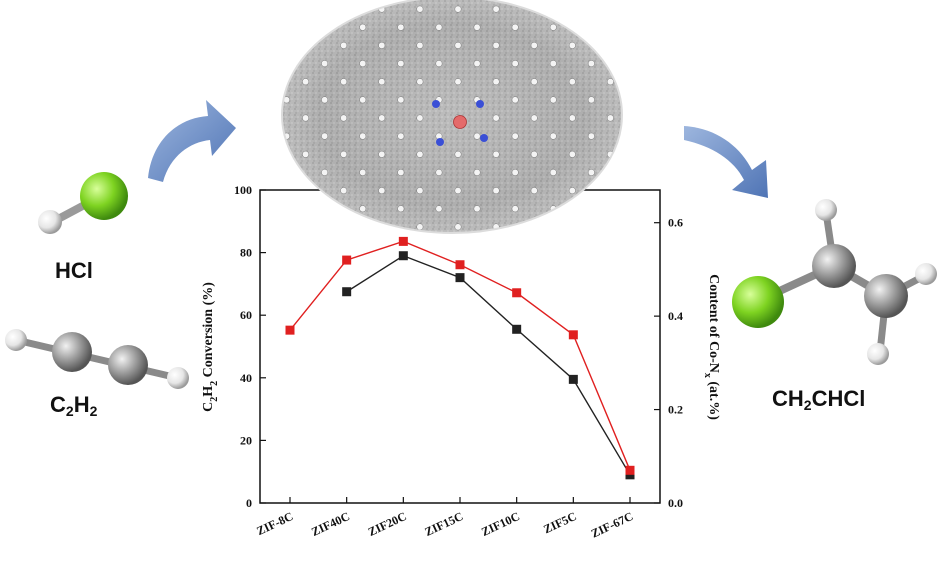  Describe the element at coordinates (726, 162) in the screenshot. I see `right-curved-arrow-icon` at that location.